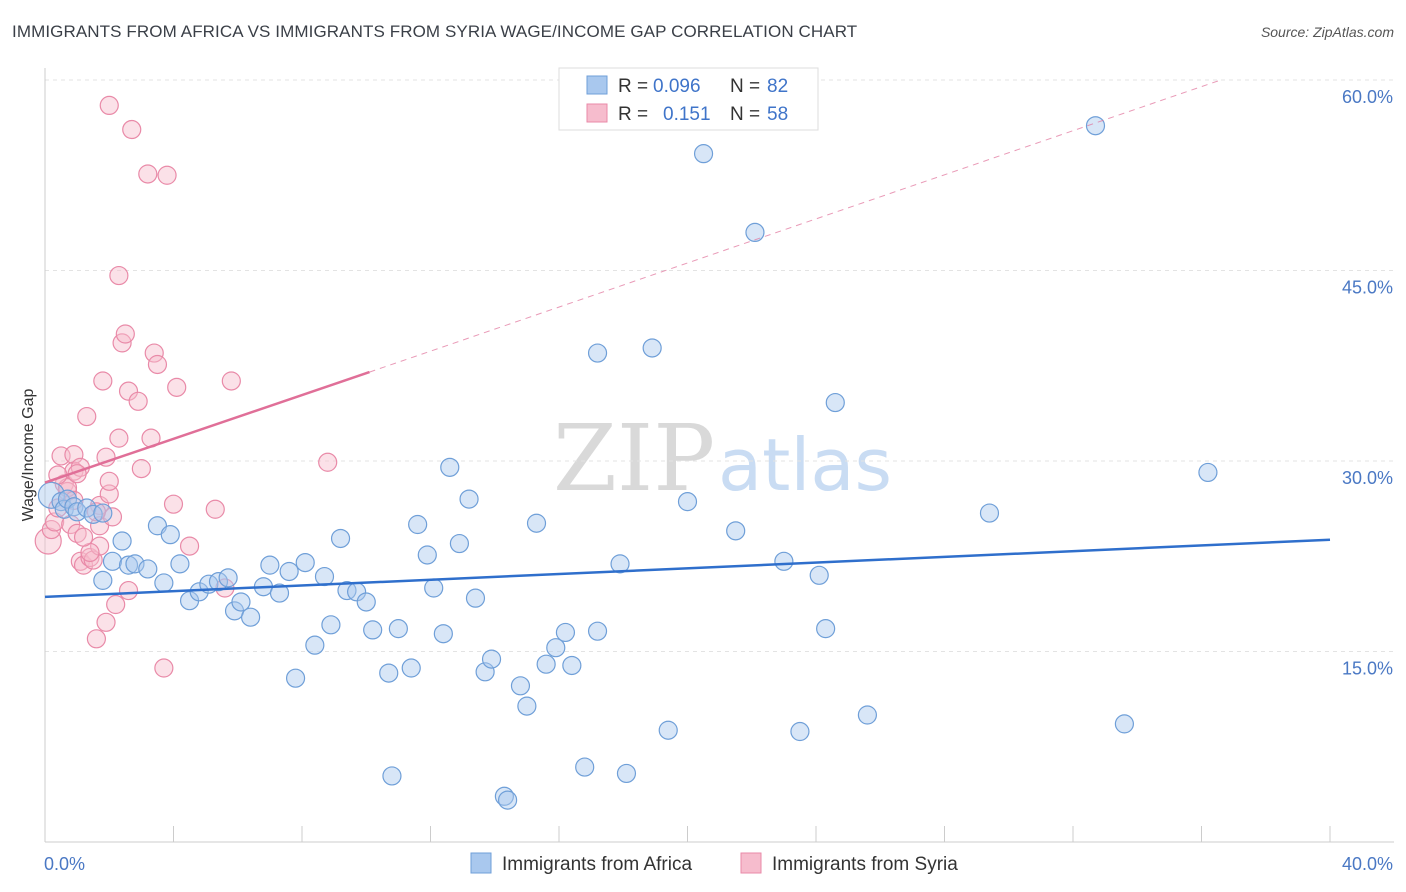  Describe the element at coordinates (597, 864) in the screenshot. I see `bottom-legend-label-africa: Immigrants from Africa` at that location.